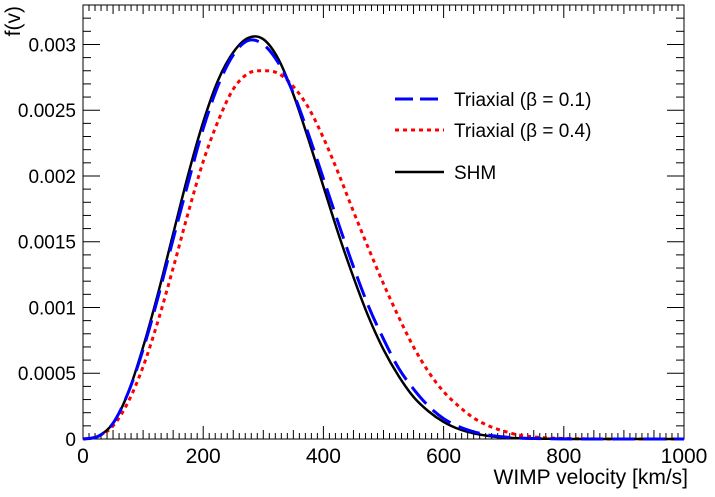 This screenshot has height=497, width=715. I want to click on y-axis-title: f(v), so click(13, 21).